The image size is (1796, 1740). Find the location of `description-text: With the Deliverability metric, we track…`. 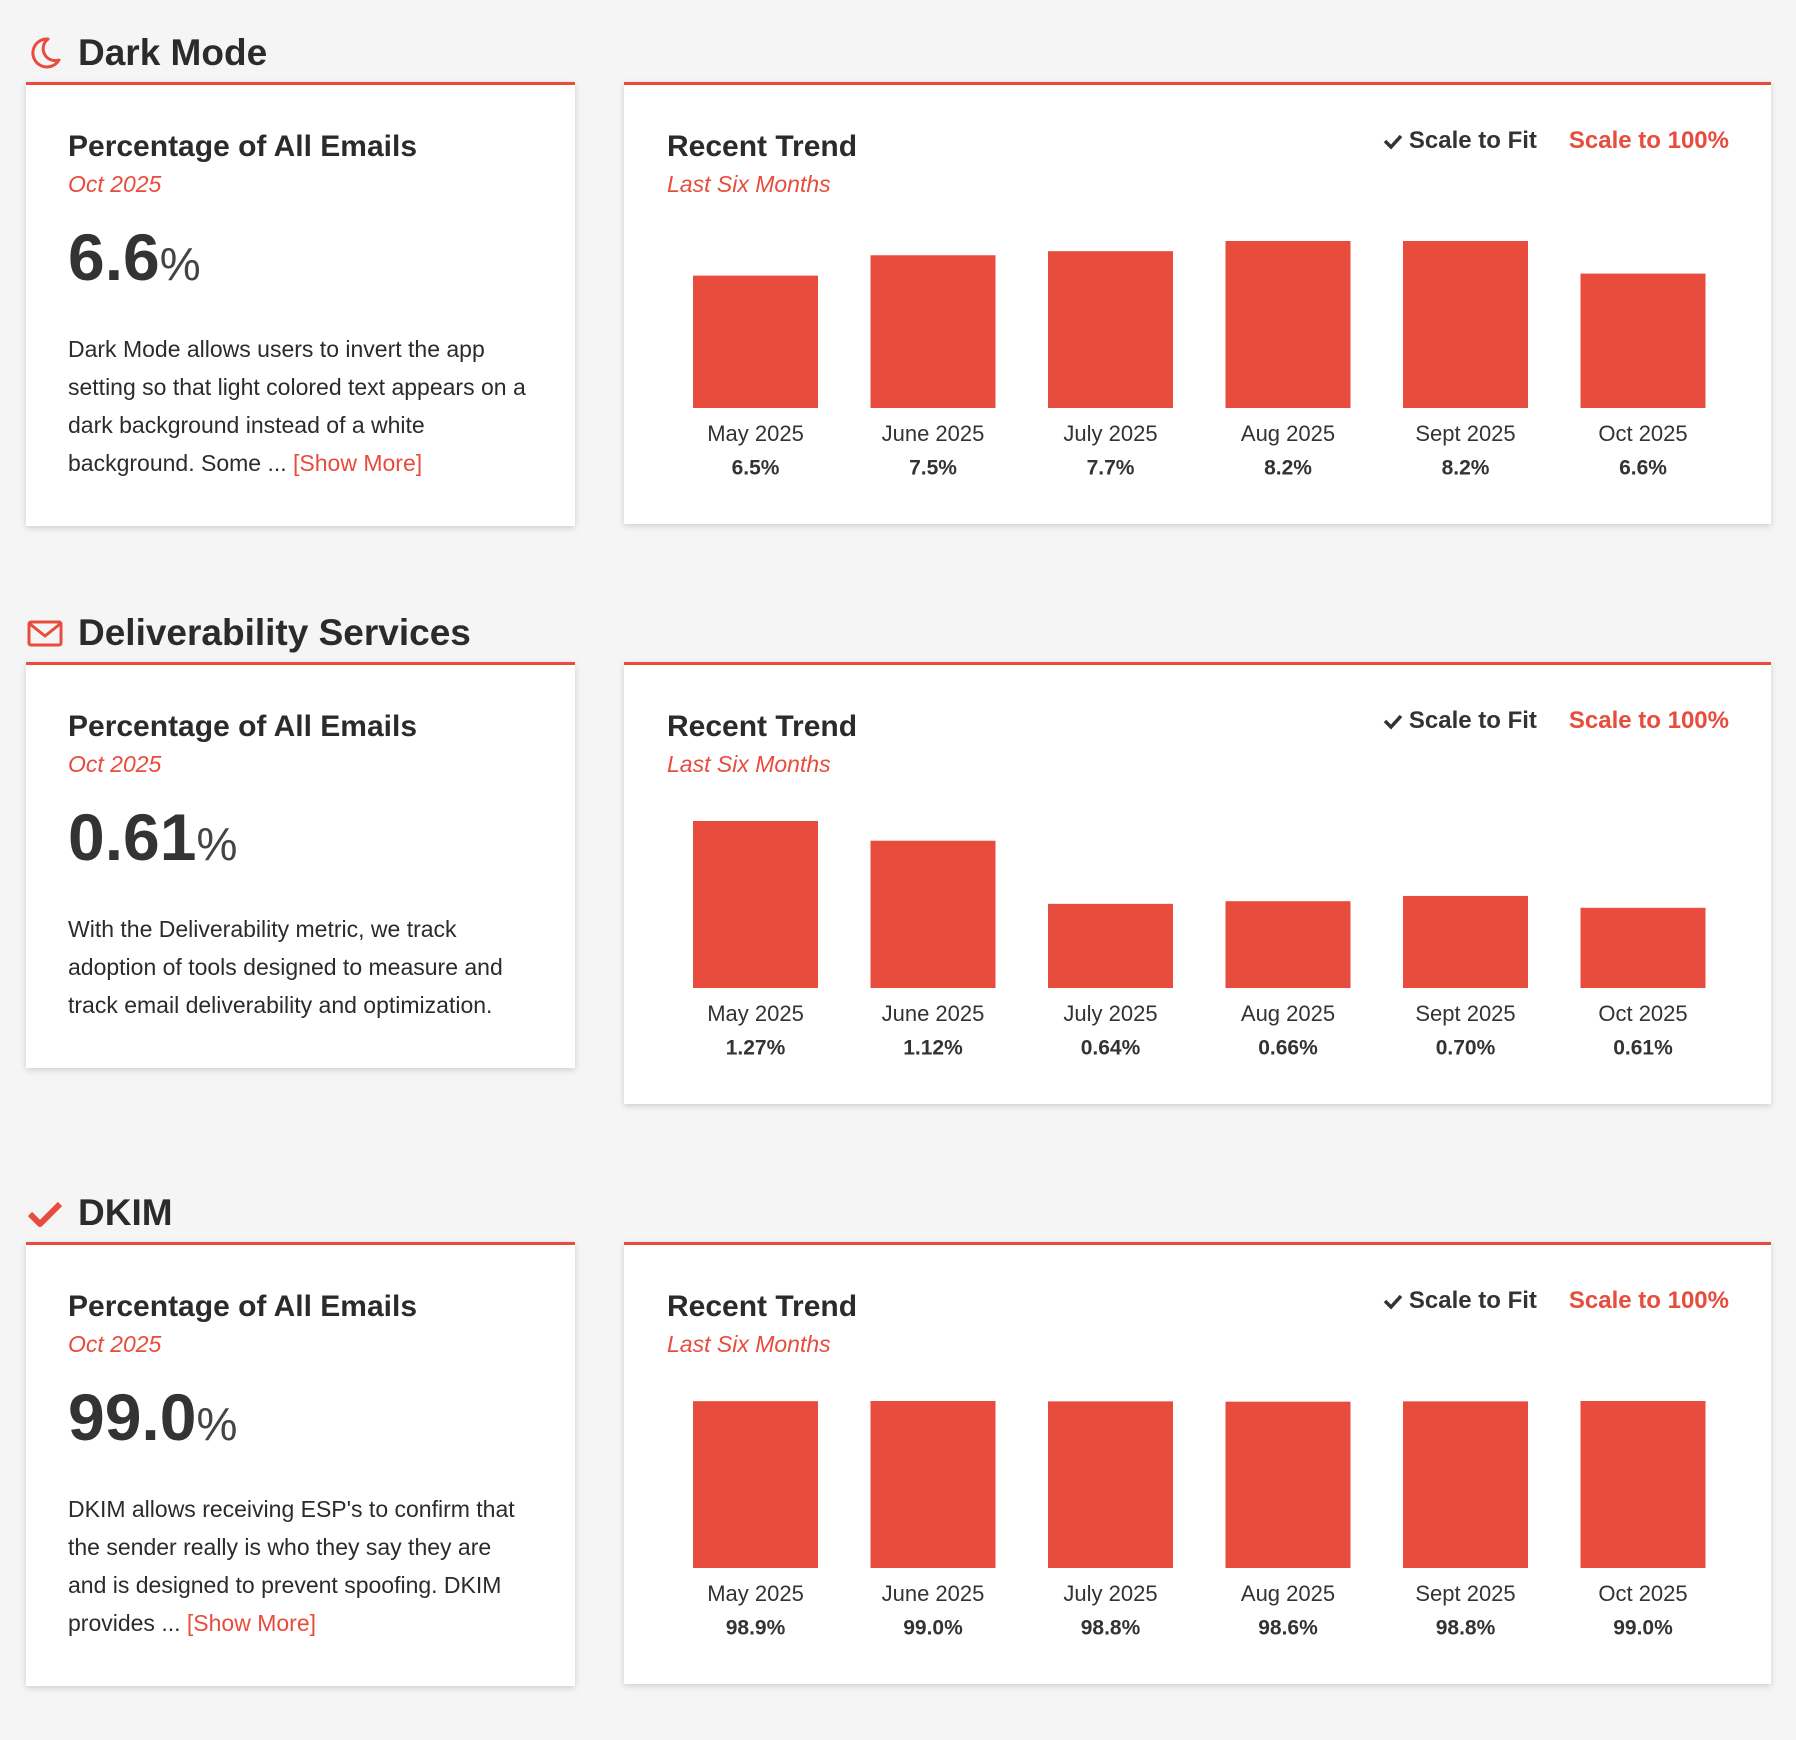

description-text: With the Deliverability metric, we track… is located at coordinates (285, 967).